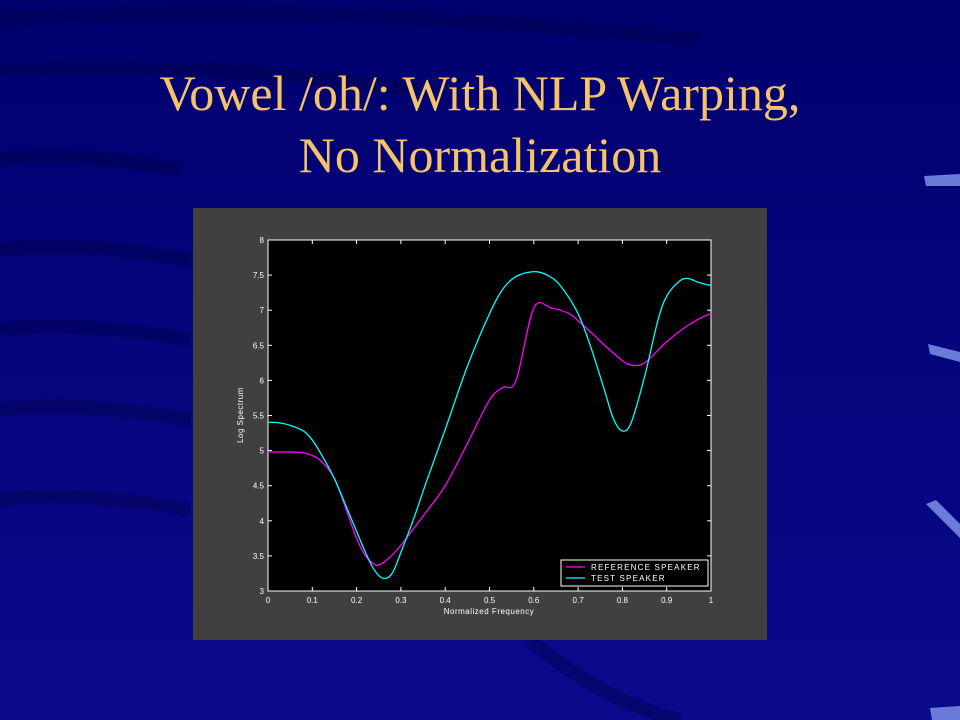 This screenshot has height=720, width=960. Describe the element at coordinates (262, 310) in the screenshot. I see `y-tick-label: 7` at that location.